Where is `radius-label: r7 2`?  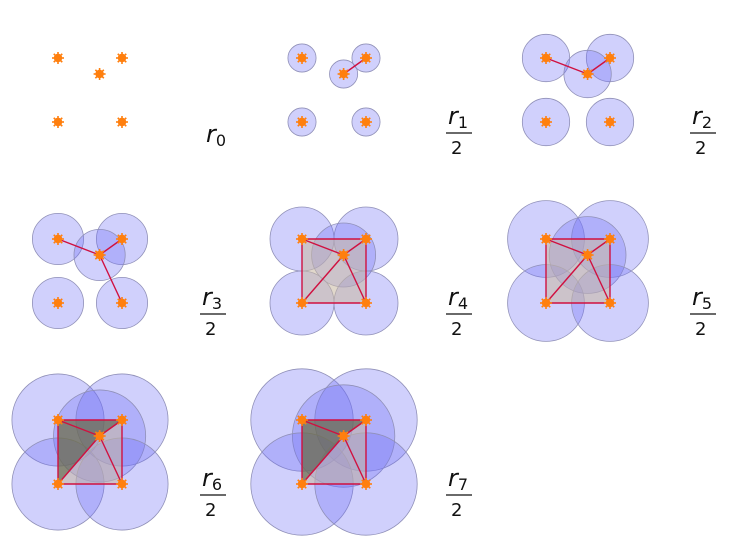 radius-label: r7 2 is located at coordinates (459, 492).